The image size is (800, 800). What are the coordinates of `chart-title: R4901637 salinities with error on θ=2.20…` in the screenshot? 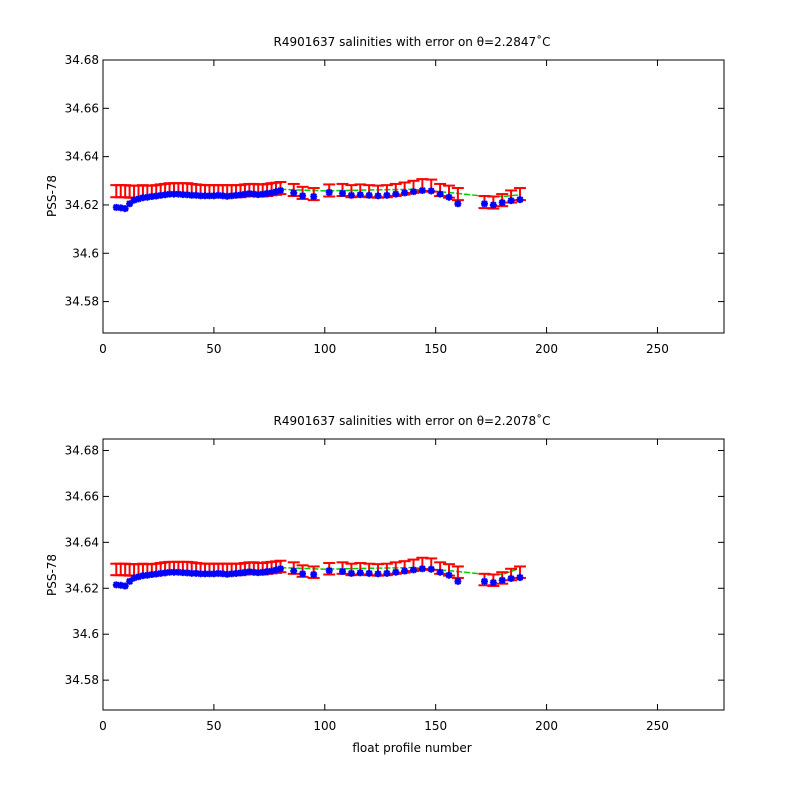 It's located at (412, 420).